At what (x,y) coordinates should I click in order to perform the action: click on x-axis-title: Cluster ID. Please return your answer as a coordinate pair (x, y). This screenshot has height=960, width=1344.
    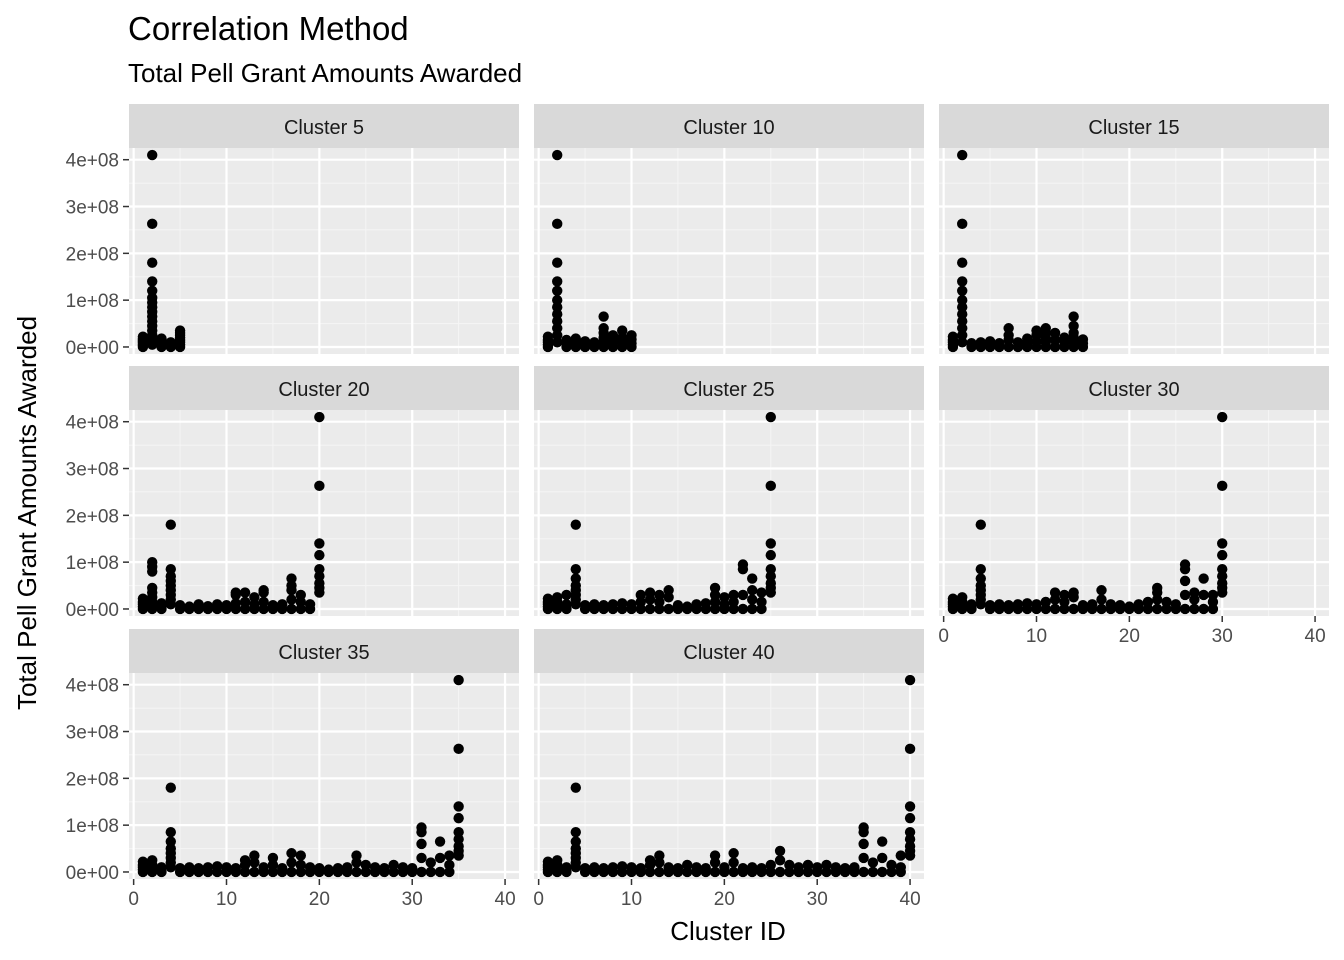
    Looking at the image, I should click on (728, 931).